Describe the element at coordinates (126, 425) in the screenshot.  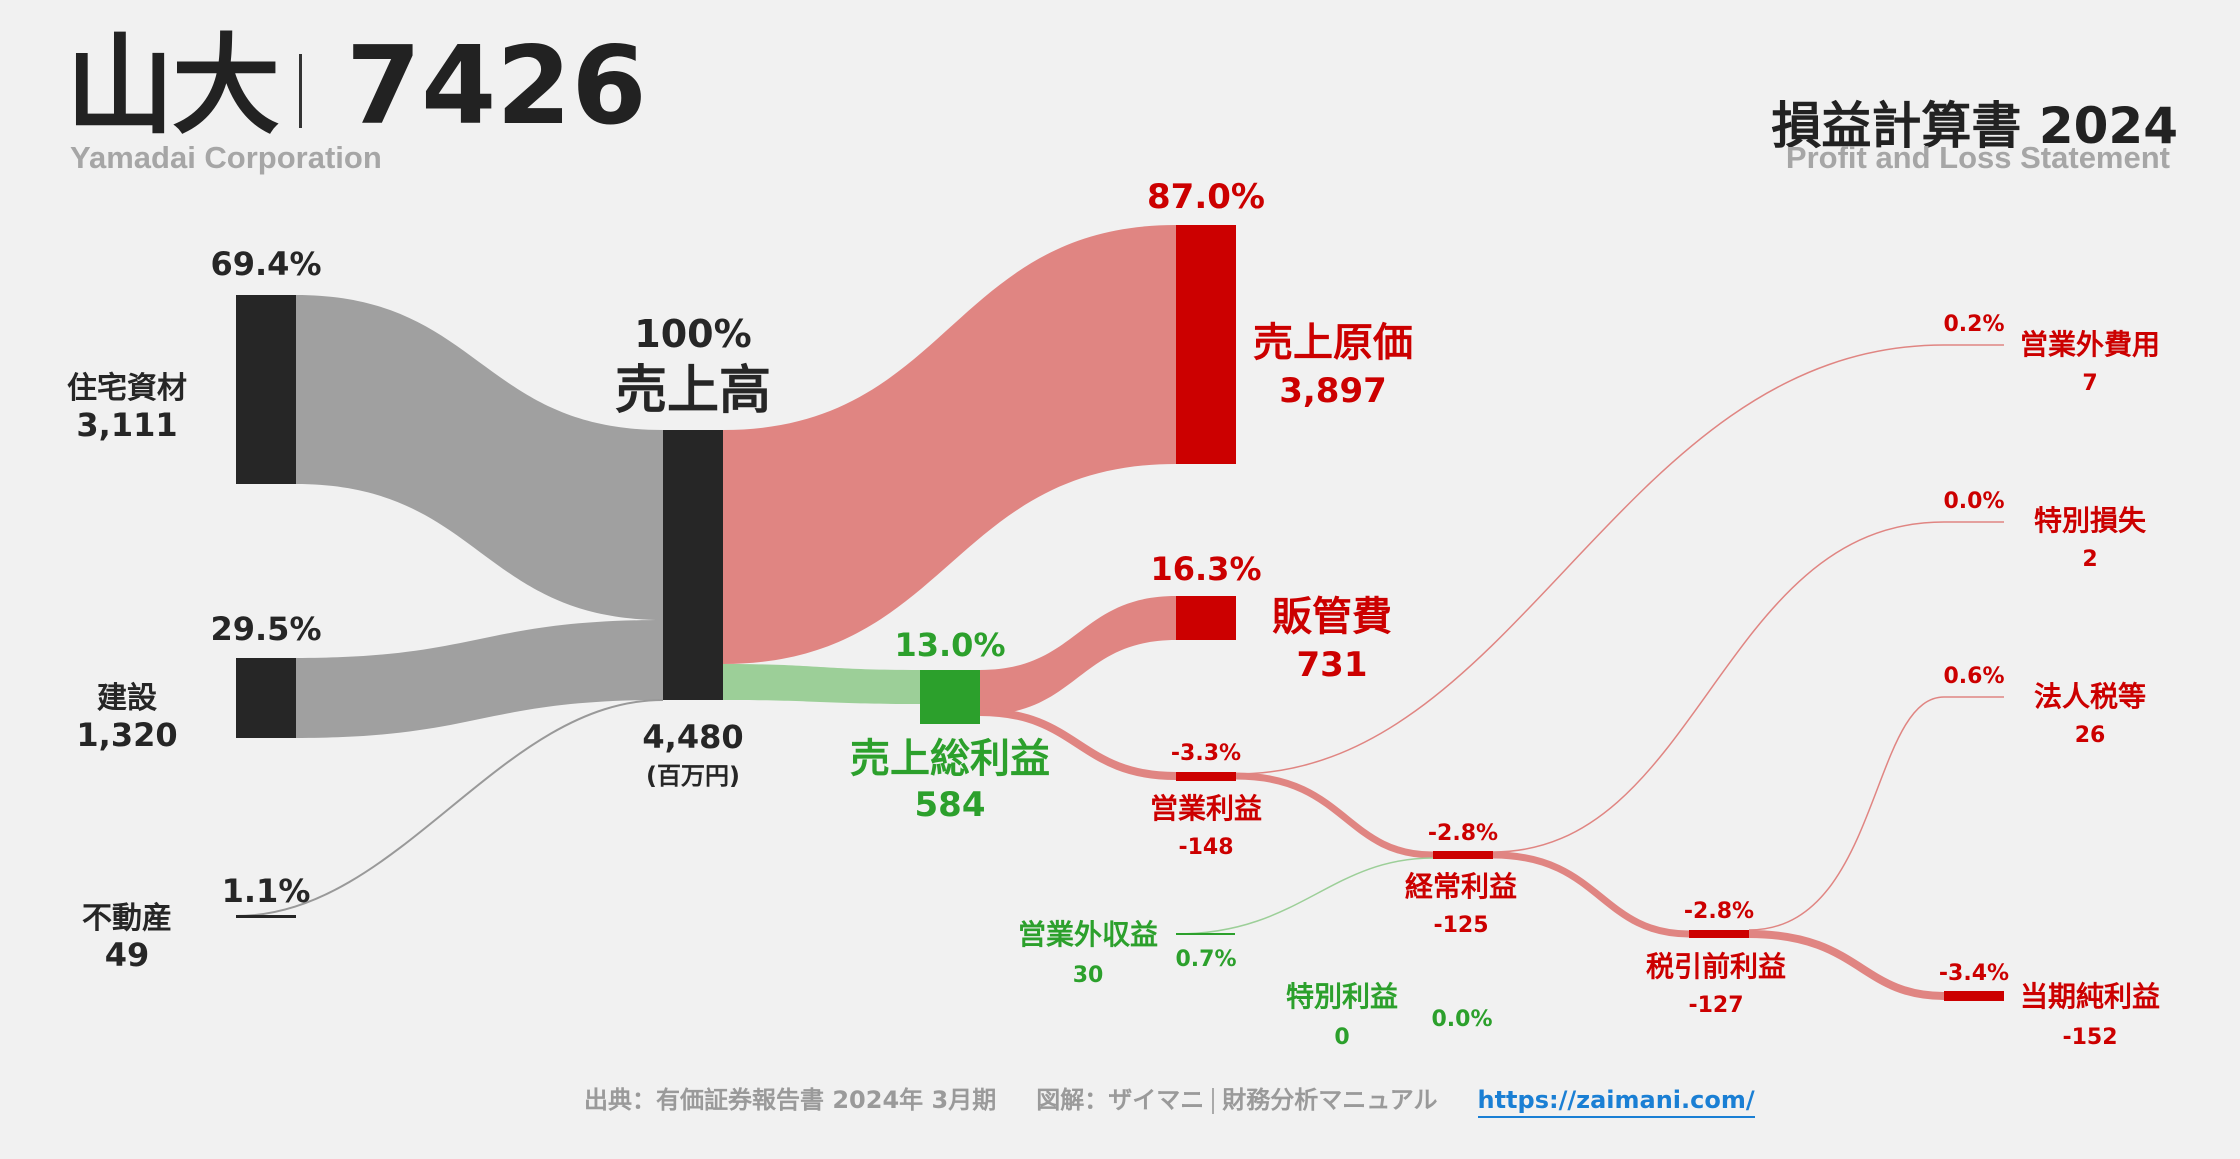
I see `housing-value: 3,111` at that location.